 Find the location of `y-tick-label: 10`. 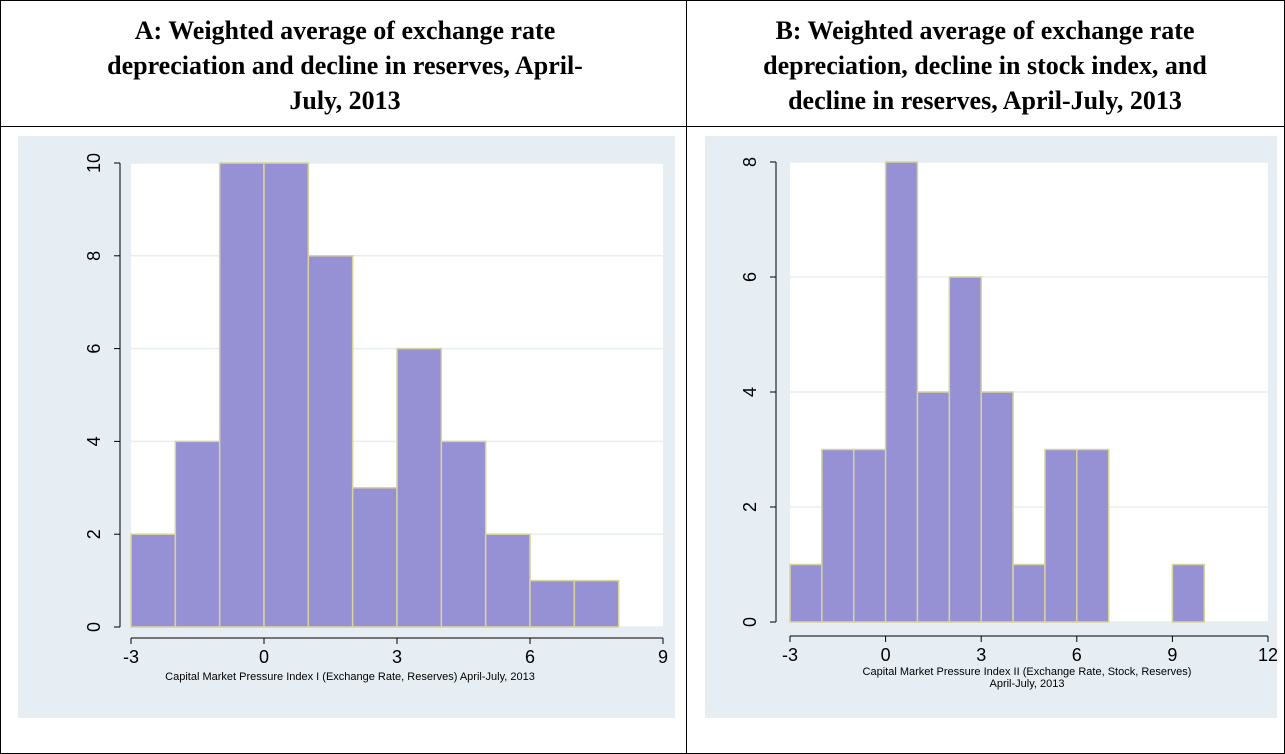

y-tick-label: 10 is located at coordinates (94, 163).